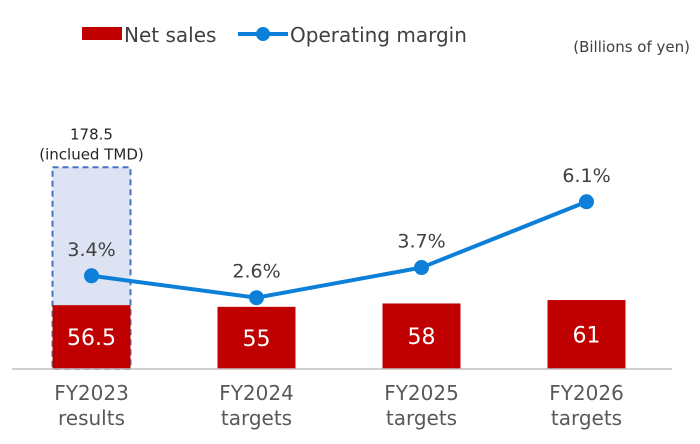 The image size is (700, 444). Describe the element at coordinates (274, 35) in the screenshot. I see `legend: Net sales Operating margin` at that location.